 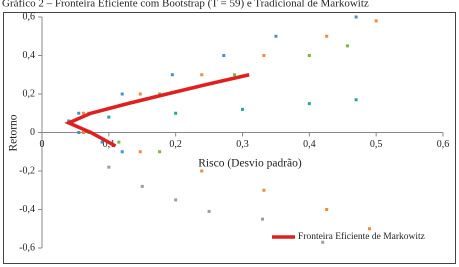 I want to click on y-tick-label: 0, so click(x=32, y=132).